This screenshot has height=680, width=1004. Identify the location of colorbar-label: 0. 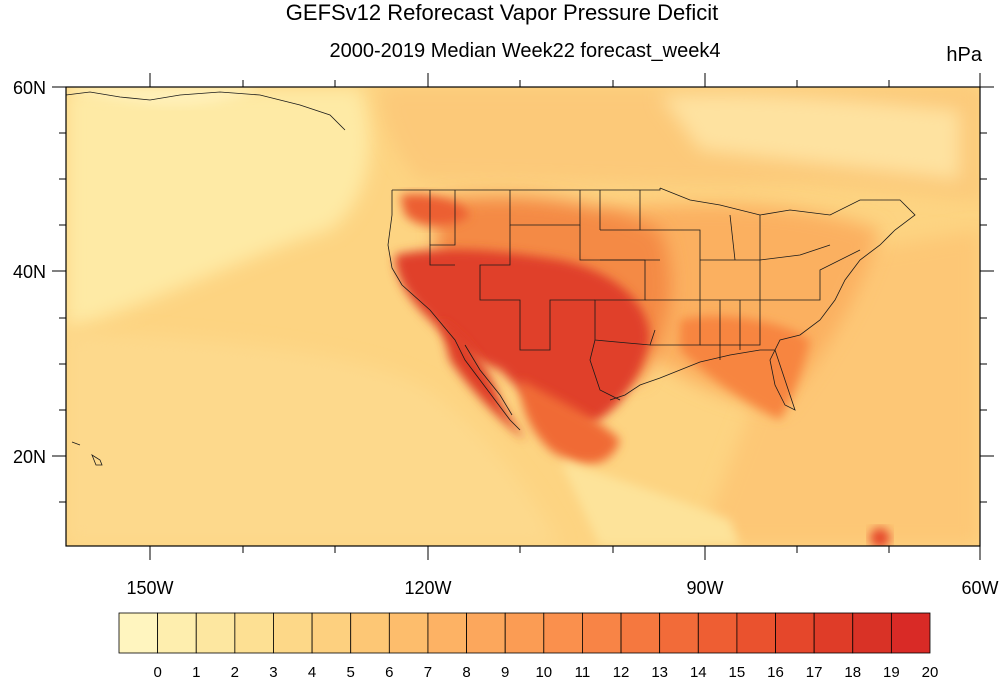
(157, 672).